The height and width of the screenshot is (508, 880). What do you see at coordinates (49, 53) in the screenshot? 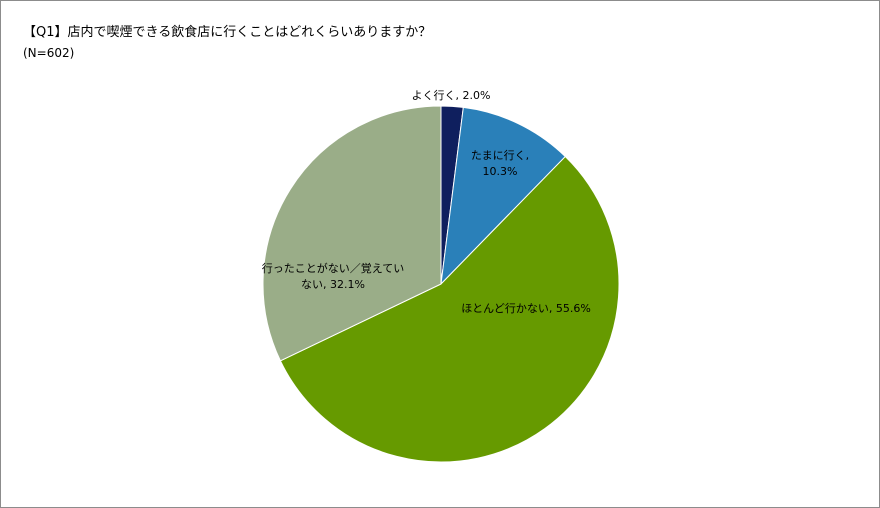
I see `chart-subtitle: (N=602)` at bounding box center [49, 53].